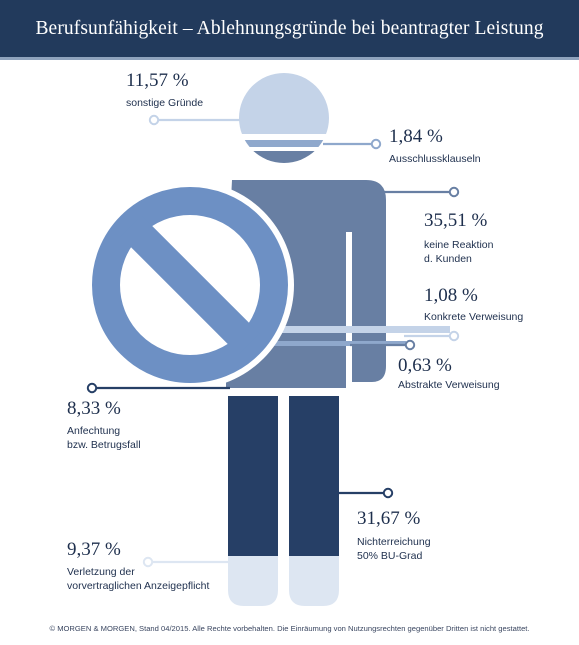 The image size is (579, 645). What do you see at coordinates (92, 388) in the screenshot?
I see `leader-anfechtung-marker` at bounding box center [92, 388].